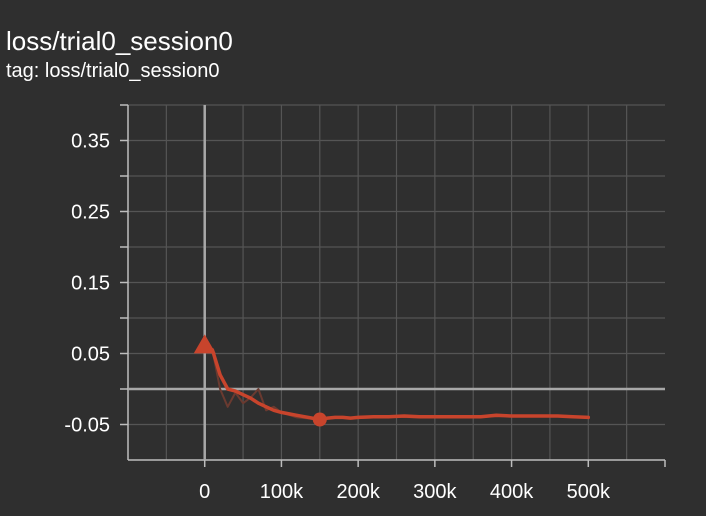 The width and height of the screenshot is (706, 516). What do you see at coordinates (512, 492) in the screenshot?
I see `x-tick-label: 400k` at bounding box center [512, 492].